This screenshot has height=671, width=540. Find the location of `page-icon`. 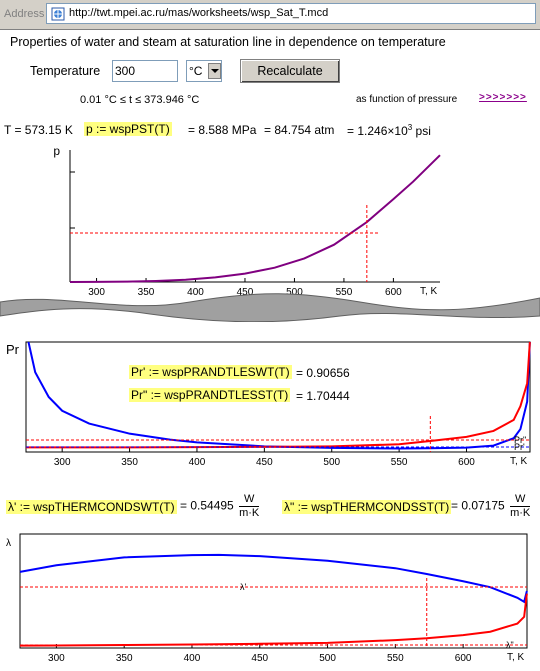

page-icon is located at coordinates (58, 15).